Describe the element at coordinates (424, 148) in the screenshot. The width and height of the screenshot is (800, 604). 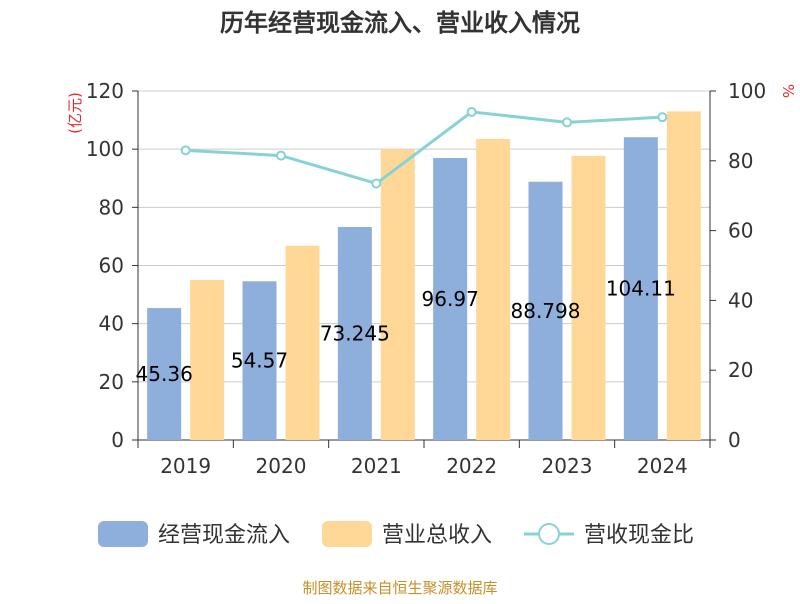
I see `ratio-line` at that location.